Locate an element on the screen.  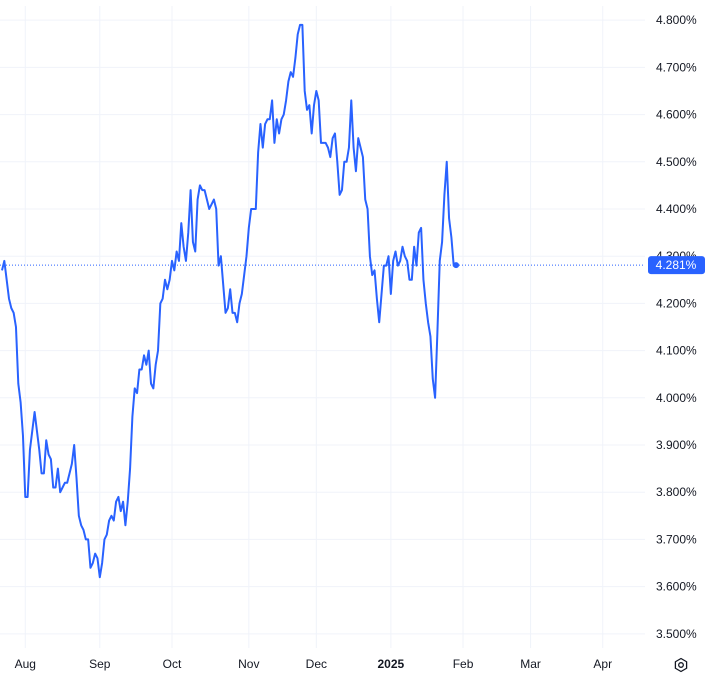
last-value-point is located at coordinates (456, 265).